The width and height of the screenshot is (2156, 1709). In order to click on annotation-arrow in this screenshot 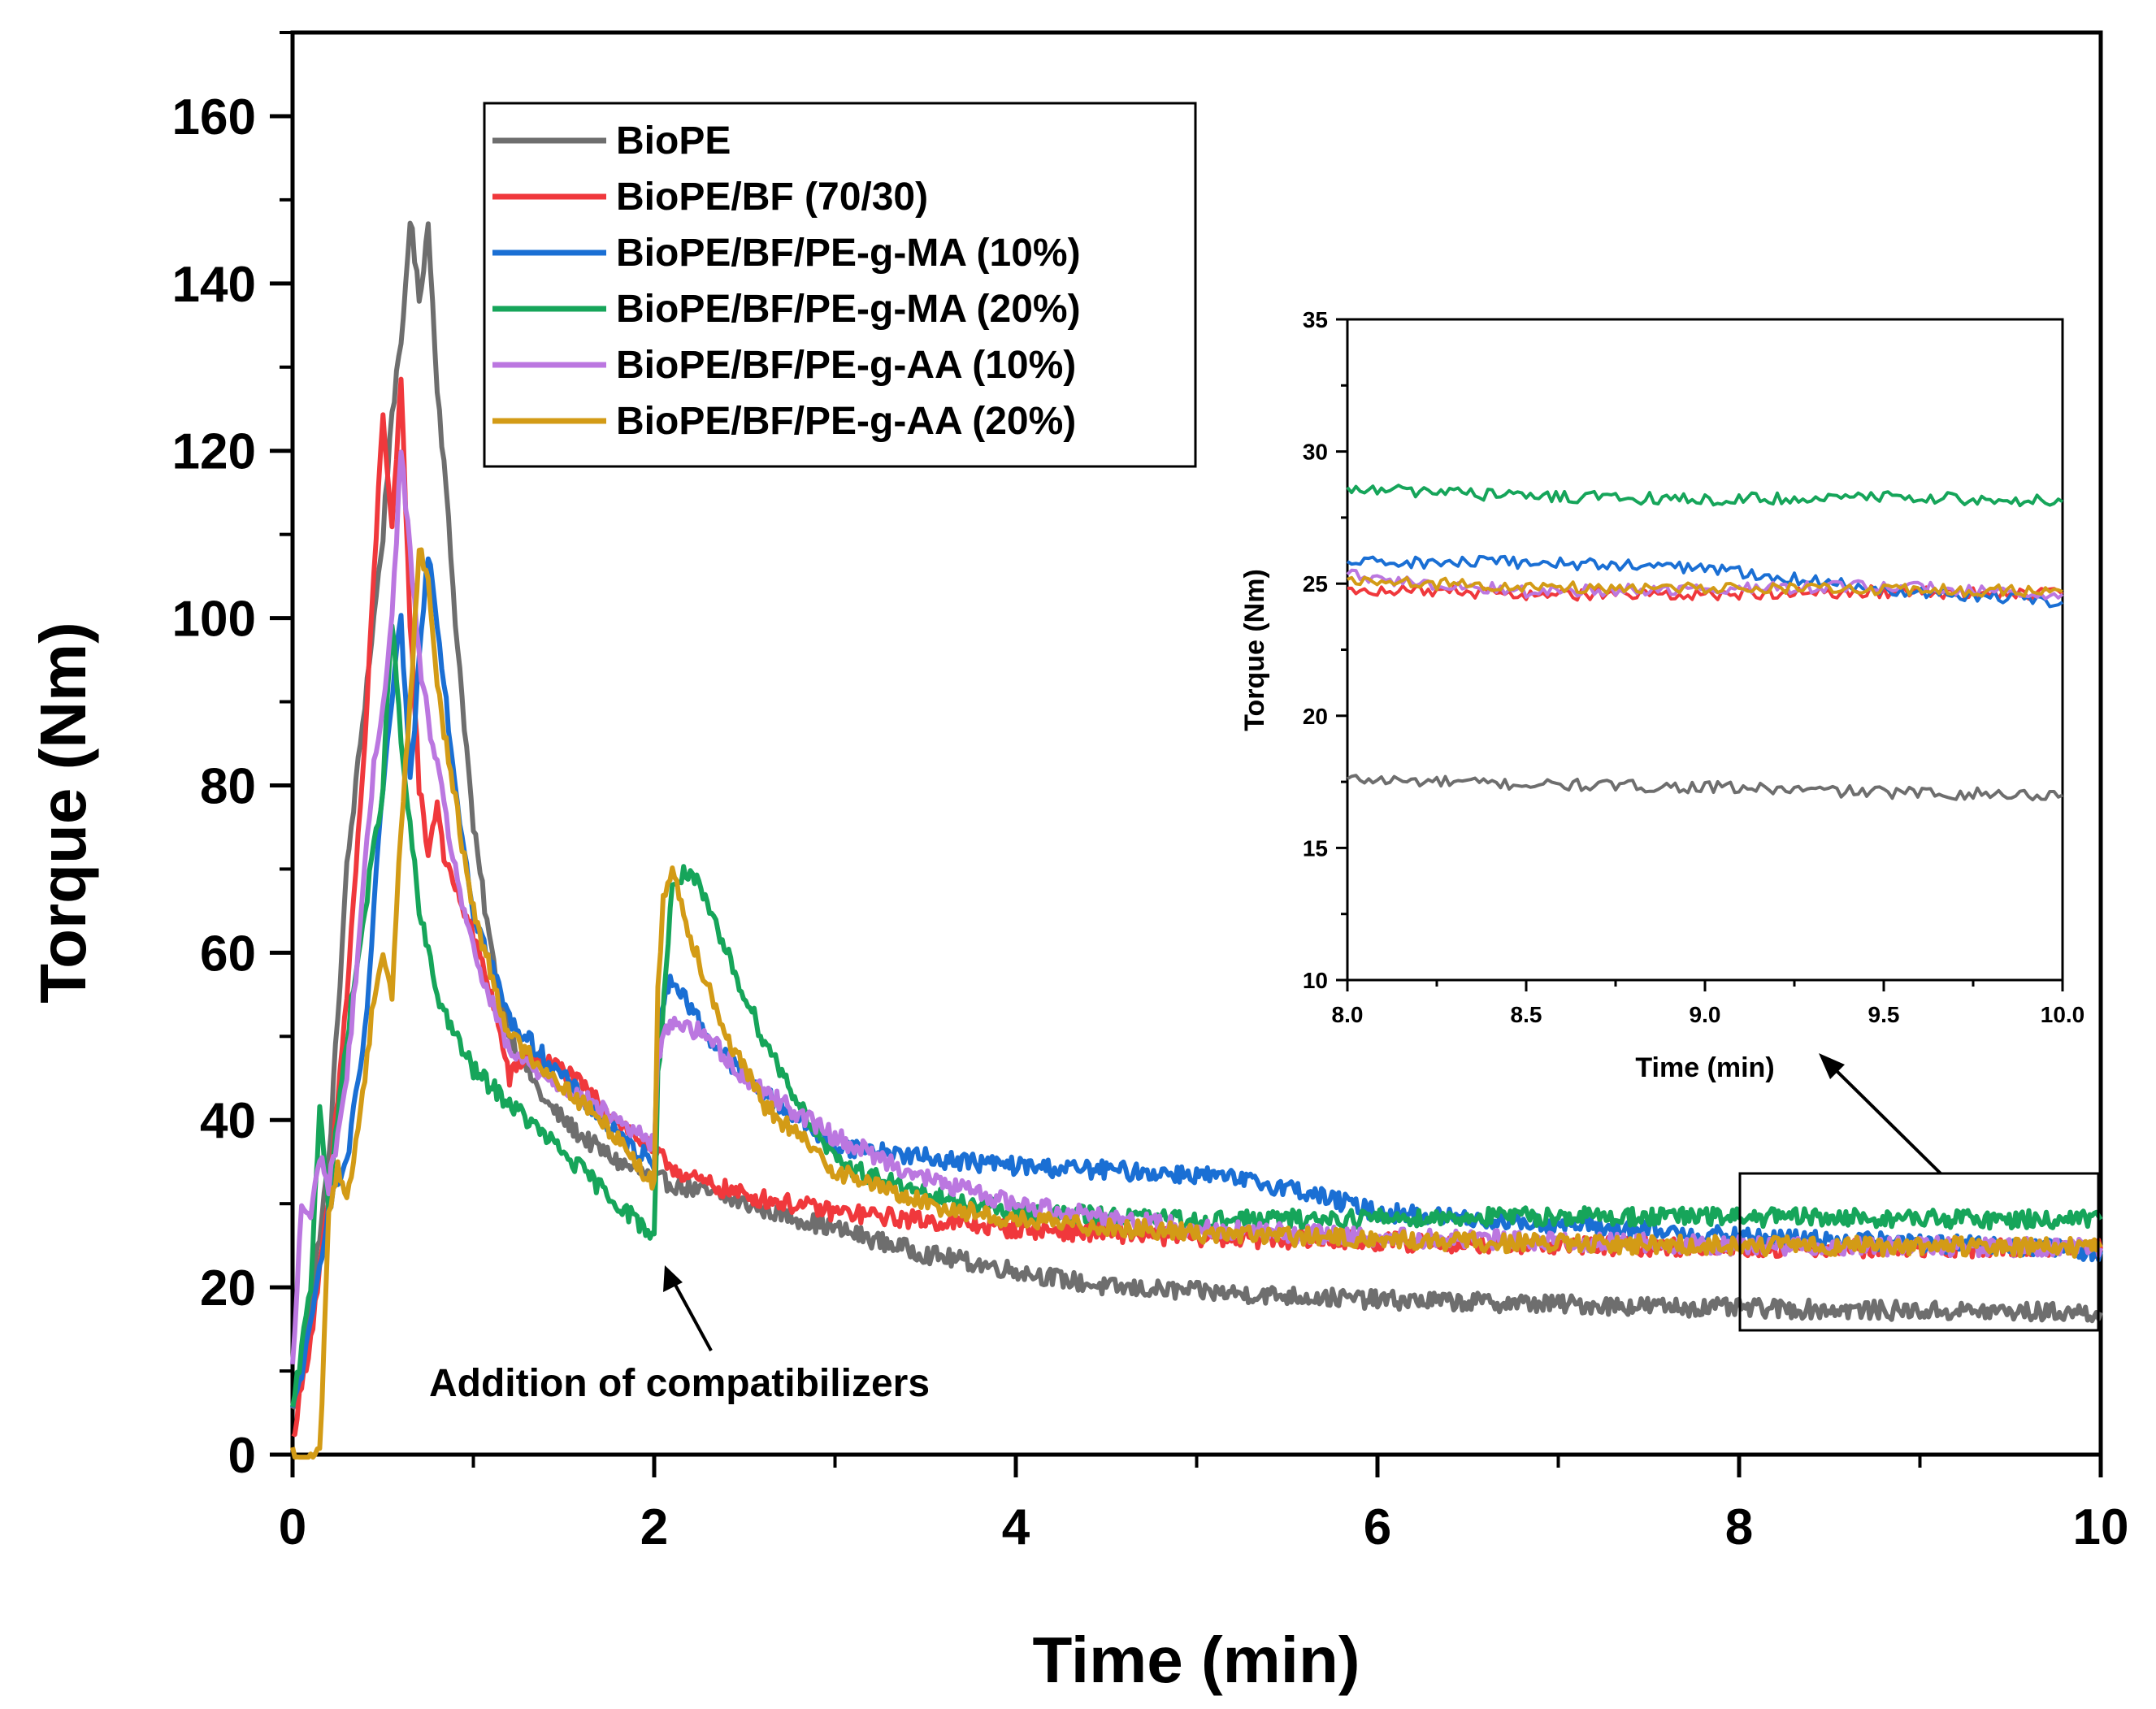, I will do `click(688, 1308)`.